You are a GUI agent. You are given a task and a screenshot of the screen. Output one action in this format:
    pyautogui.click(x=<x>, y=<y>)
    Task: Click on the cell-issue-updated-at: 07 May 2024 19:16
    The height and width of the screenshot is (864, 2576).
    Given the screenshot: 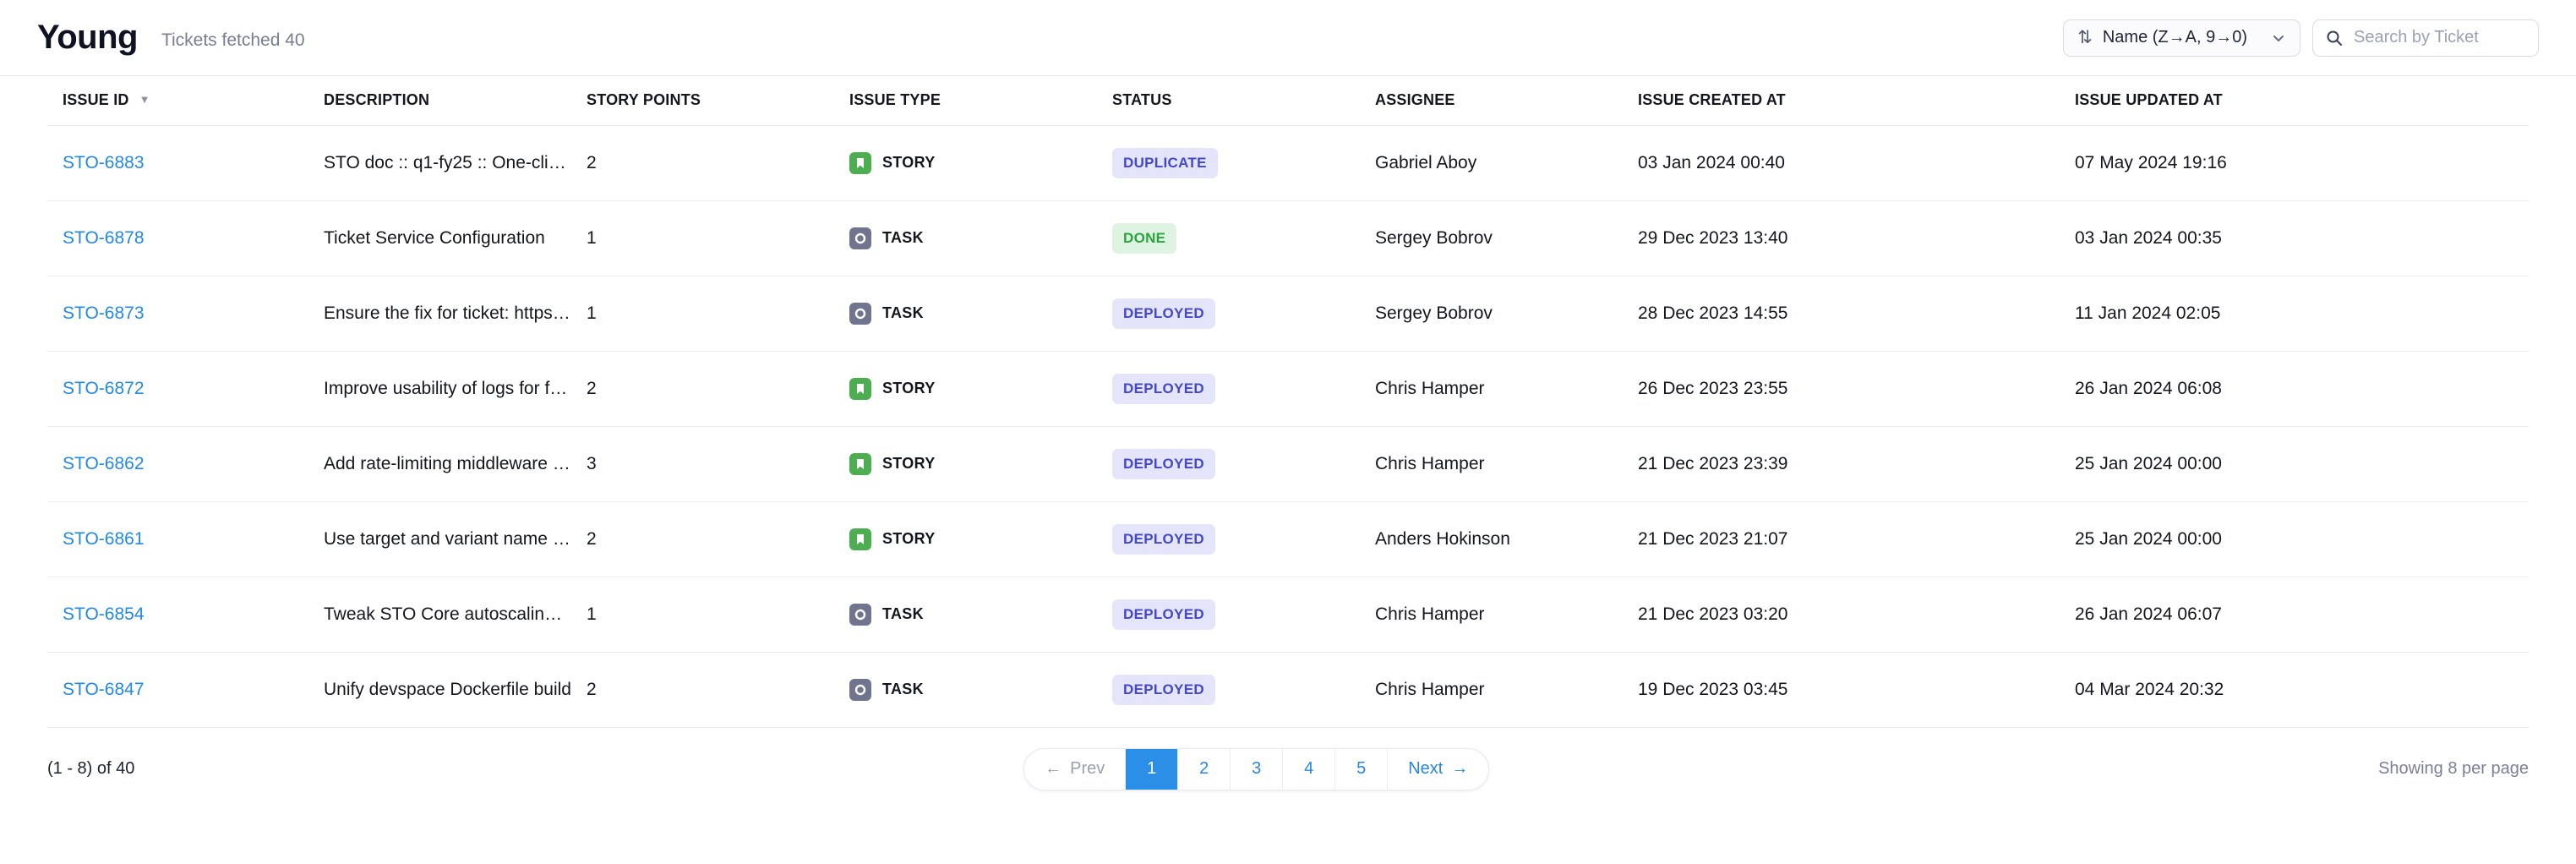 What is the action you would take?
    pyautogui.click(x=2294, y=163)
    